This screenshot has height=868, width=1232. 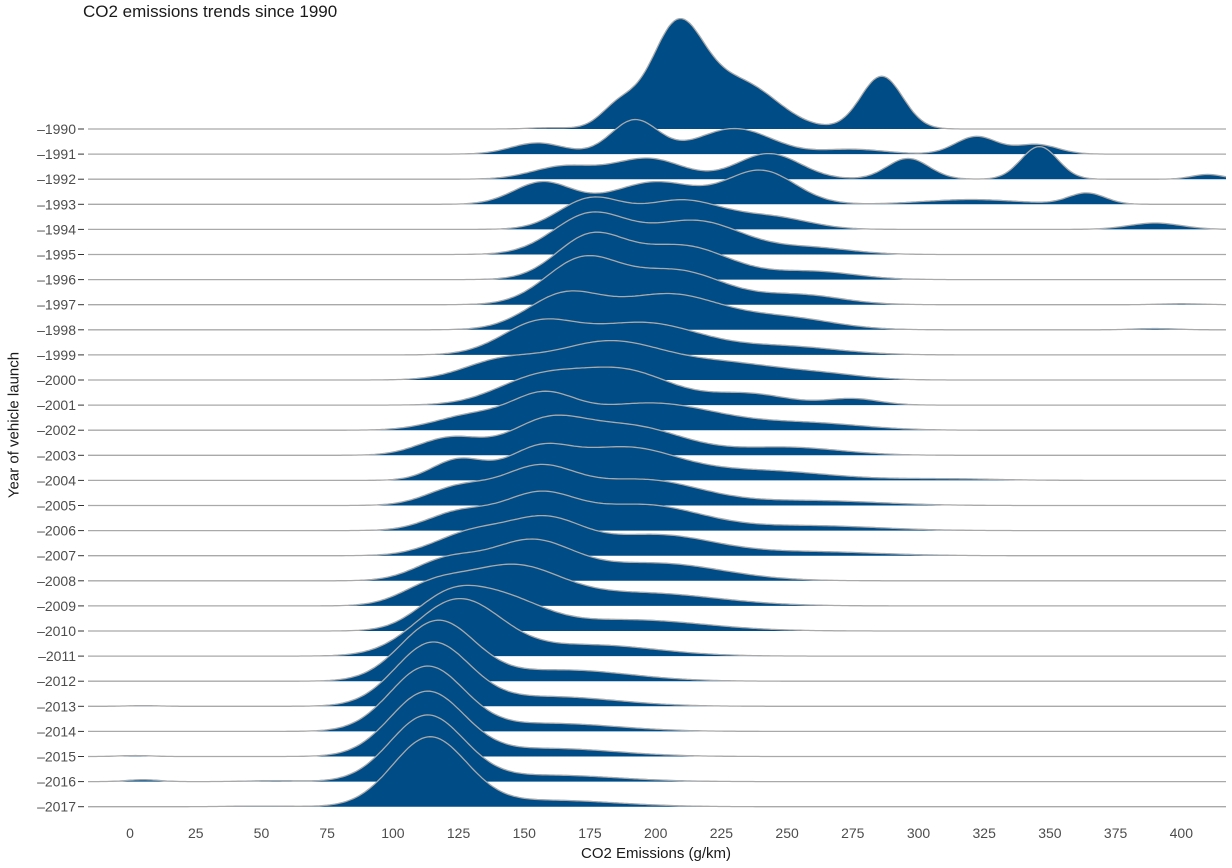 I want to click on ridge-fill-1993, so click(x=657, y=187).